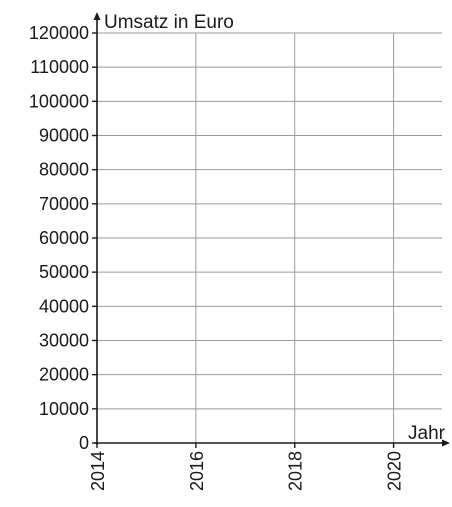  What do you see at coordinates (64, 375) in the screenshot?
I see `y-tick-label: 20000` at bounding box center [64, 375].